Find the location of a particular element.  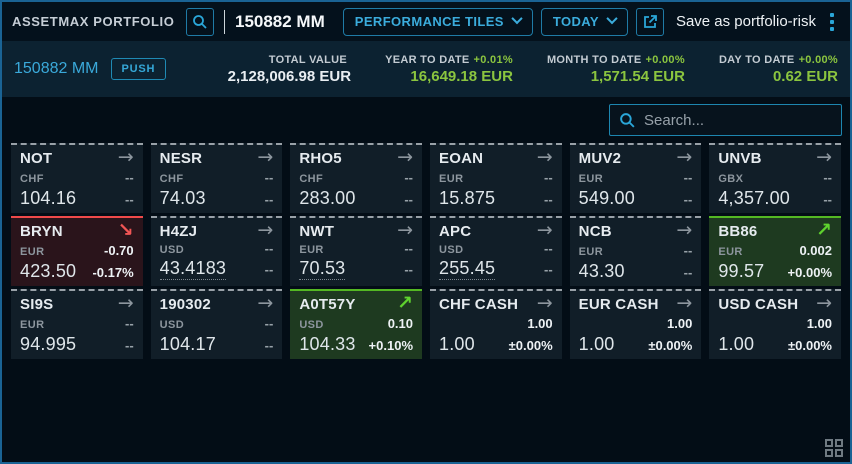

tile: NWT → EUR -- 70.53 -- is located at coordinates (356, 251).